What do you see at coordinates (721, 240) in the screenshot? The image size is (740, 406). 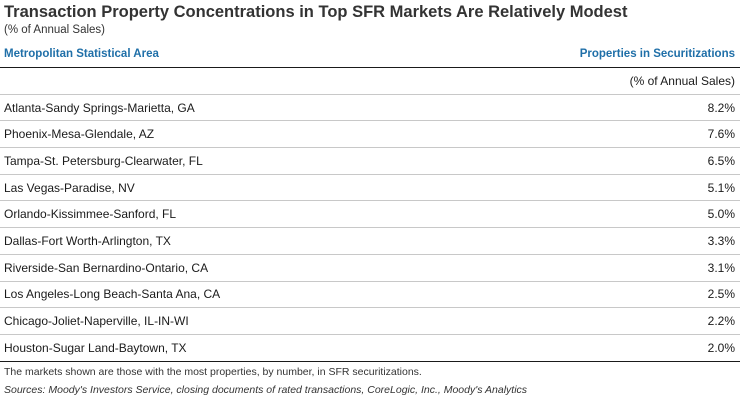 I see `share-value-cell: 3.3%` at bounding box center [721, 240].